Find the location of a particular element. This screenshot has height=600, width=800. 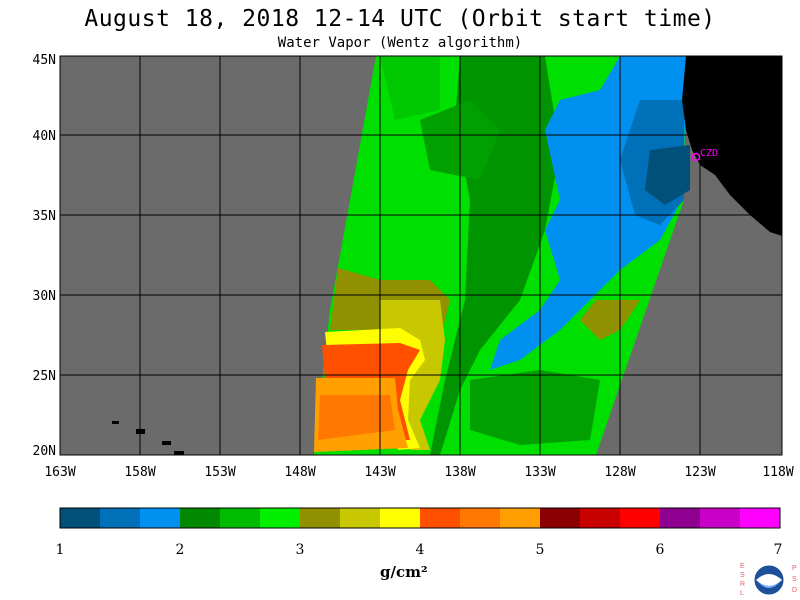

lon-label-163w: 163W is located at coordinates (59, 472).